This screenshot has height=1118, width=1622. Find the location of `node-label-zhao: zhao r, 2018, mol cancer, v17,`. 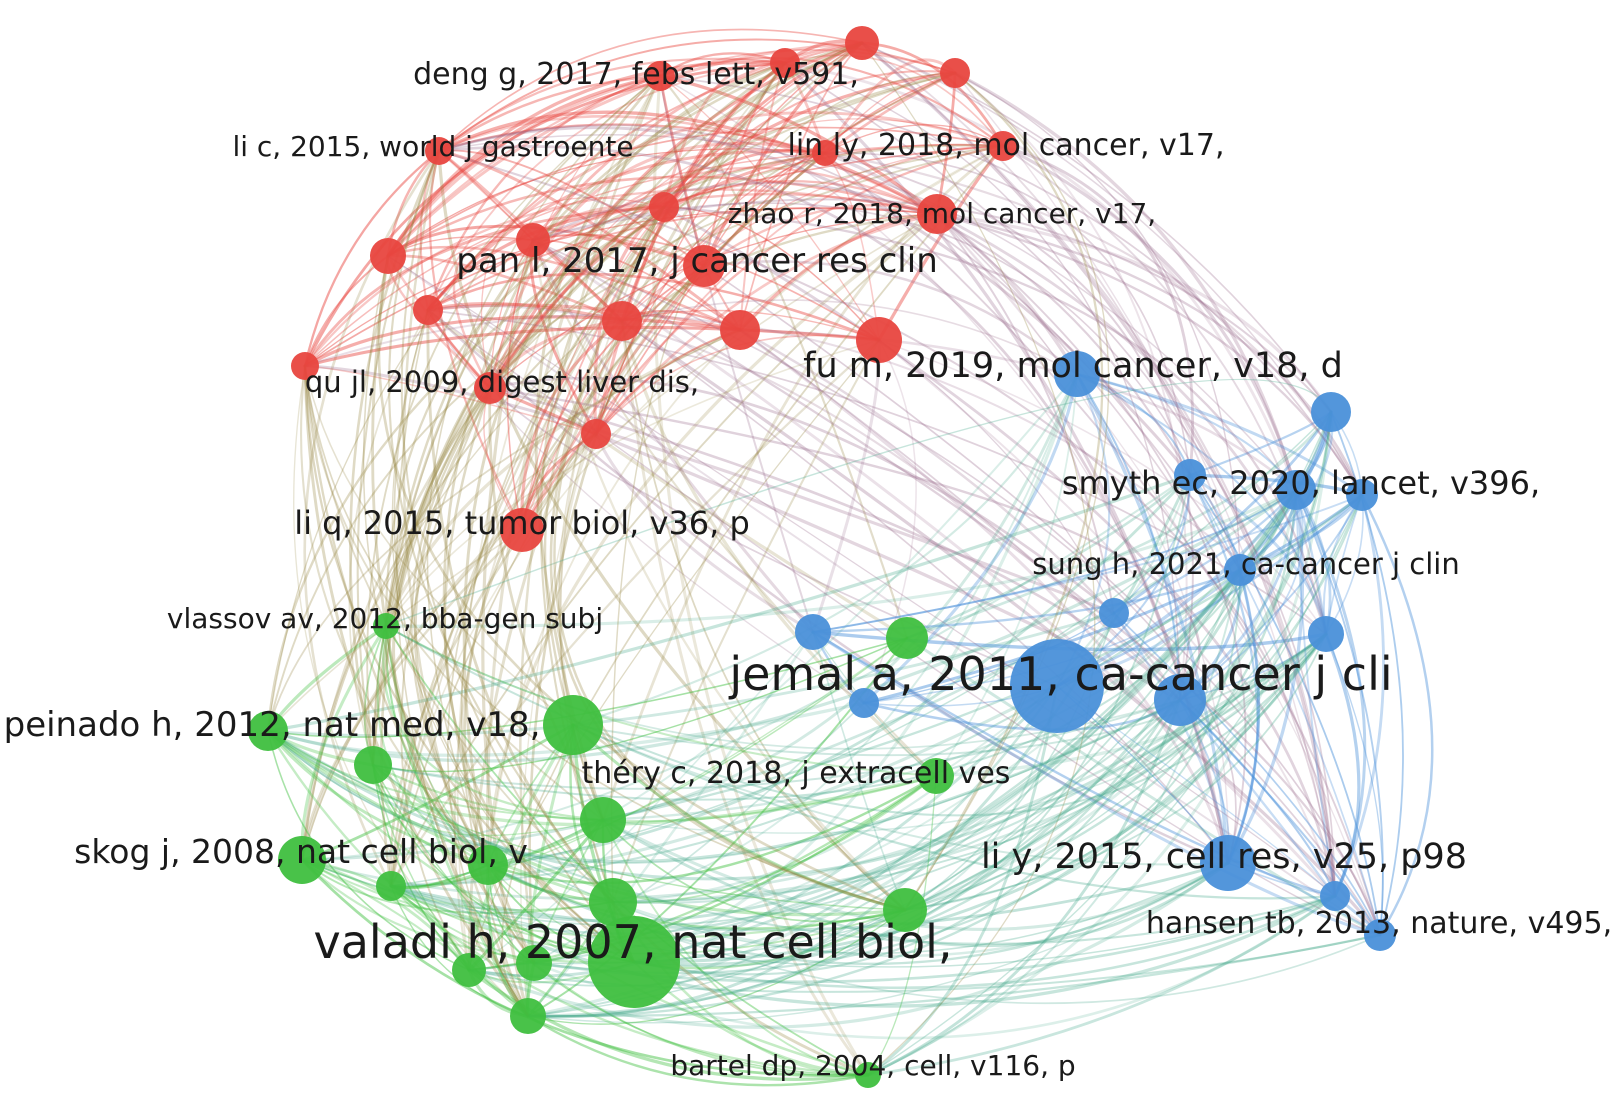

node-label-zhao: zhao r, 2018, mol cancer, v17, is located at coordinates (942, 213).